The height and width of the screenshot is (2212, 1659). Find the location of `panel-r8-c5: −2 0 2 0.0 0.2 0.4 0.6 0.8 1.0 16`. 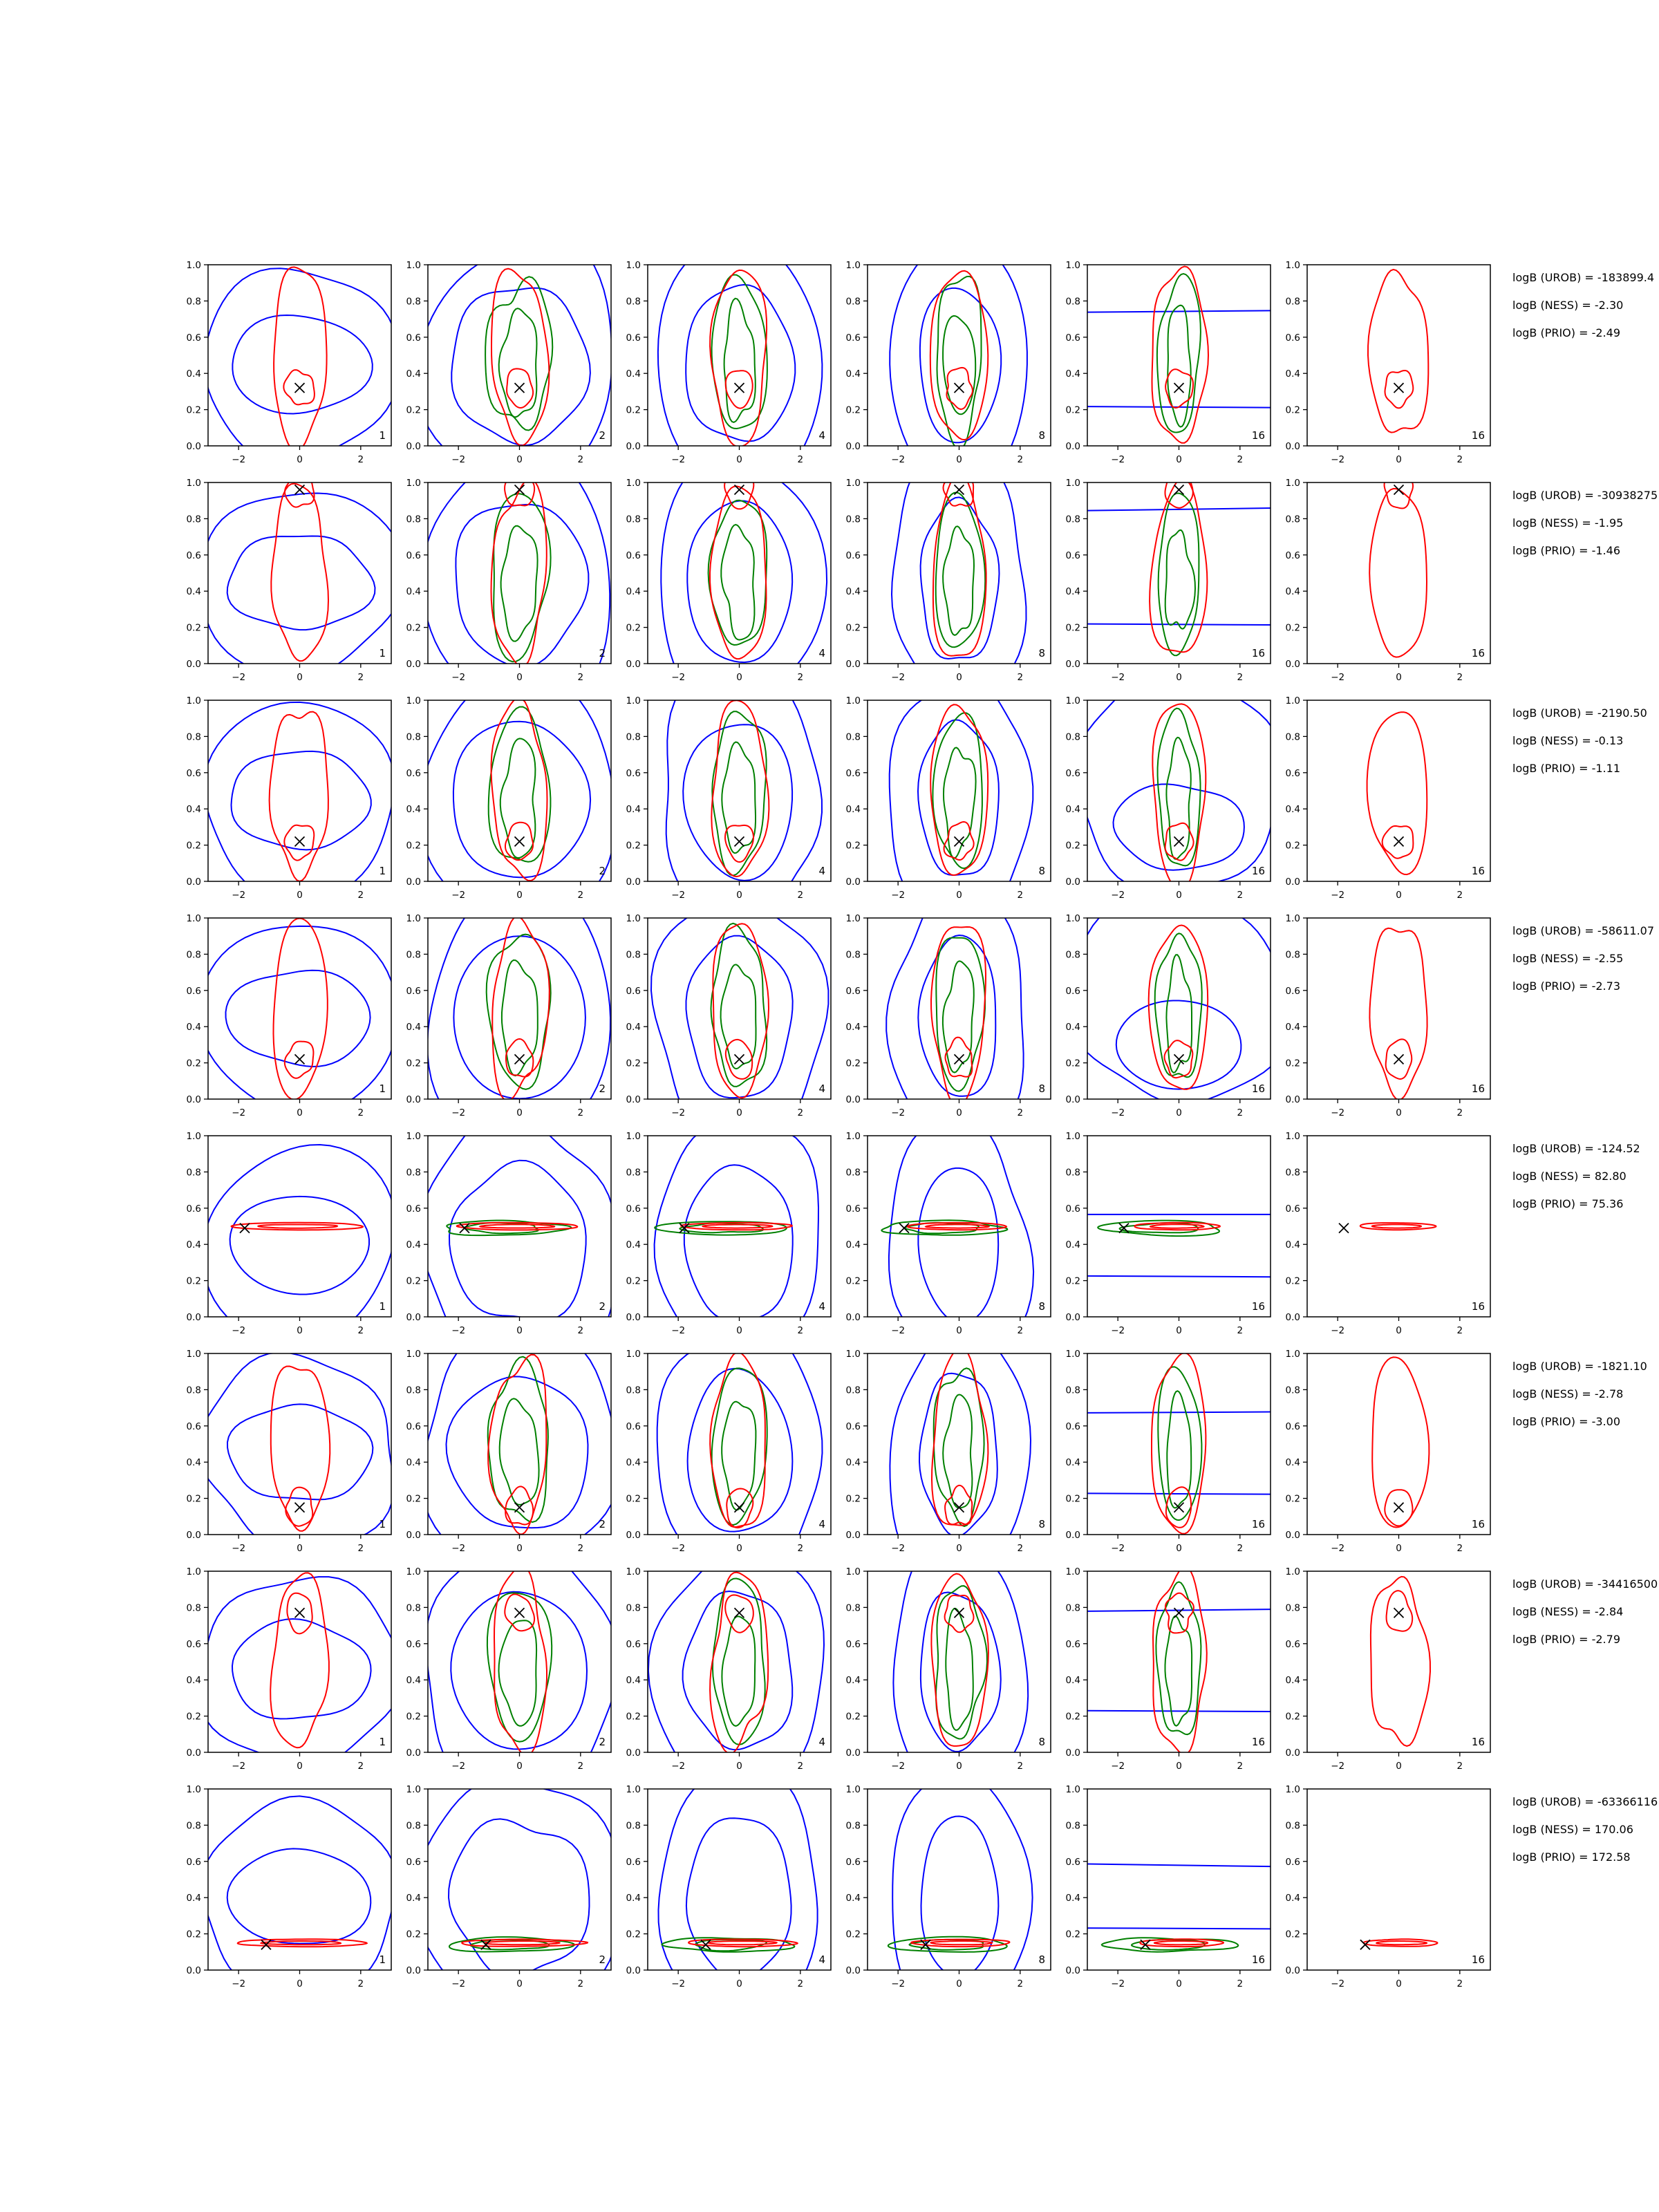

panel-r8-c5: −2 0 2 0.0 0.2 0.4 0.6 0.8 1.0 16 is located at coordinates (1168, 1886).